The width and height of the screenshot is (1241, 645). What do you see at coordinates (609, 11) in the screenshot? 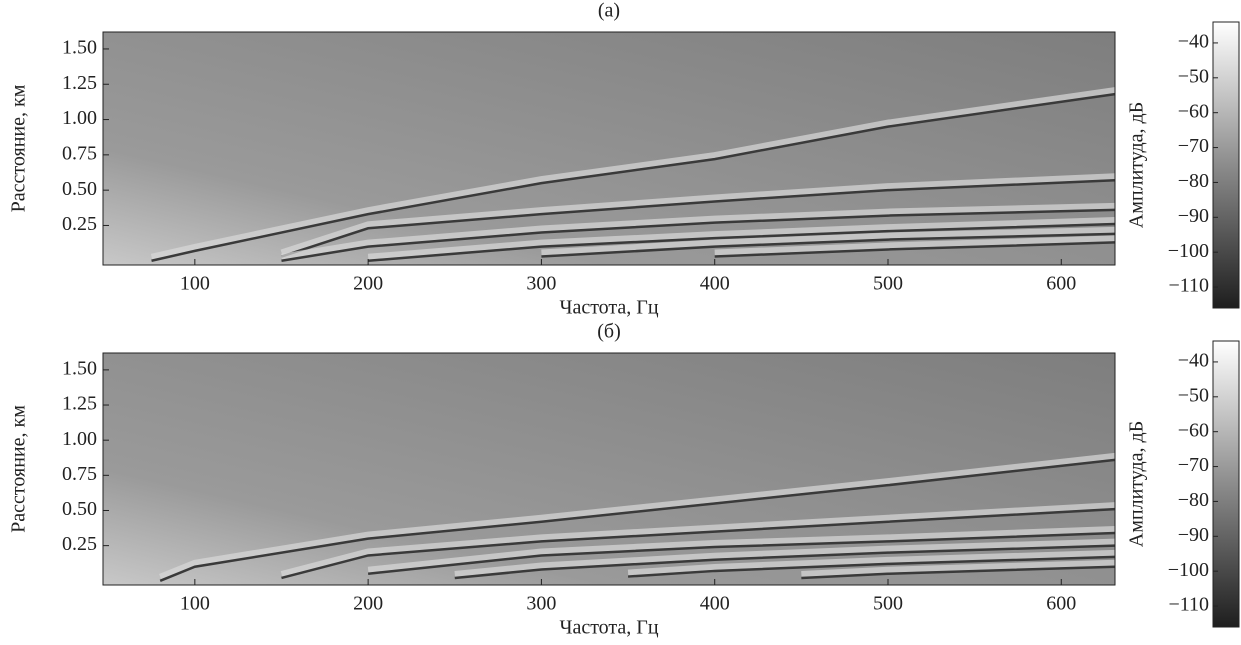
I see `panel-title: (а)` at bounding box center [609, 11].